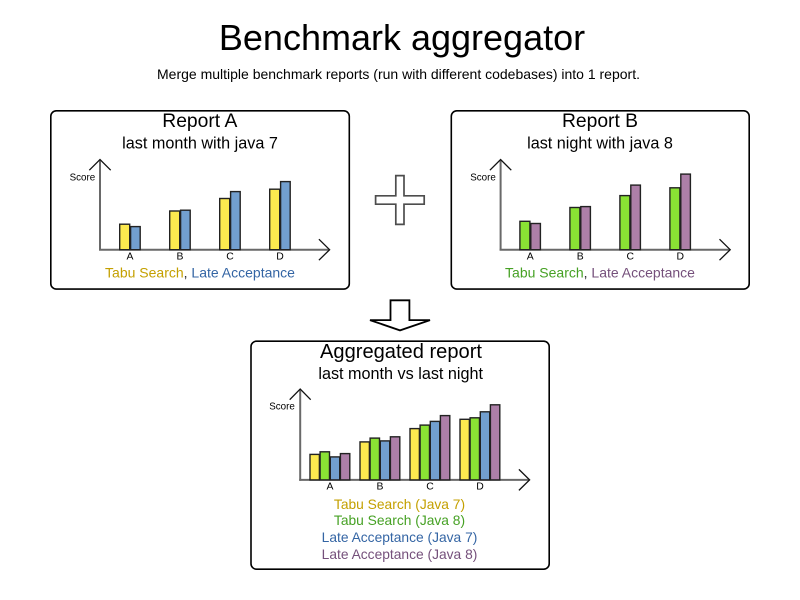  I want to click on svg-text: last month with java 7, so click(200, 143).